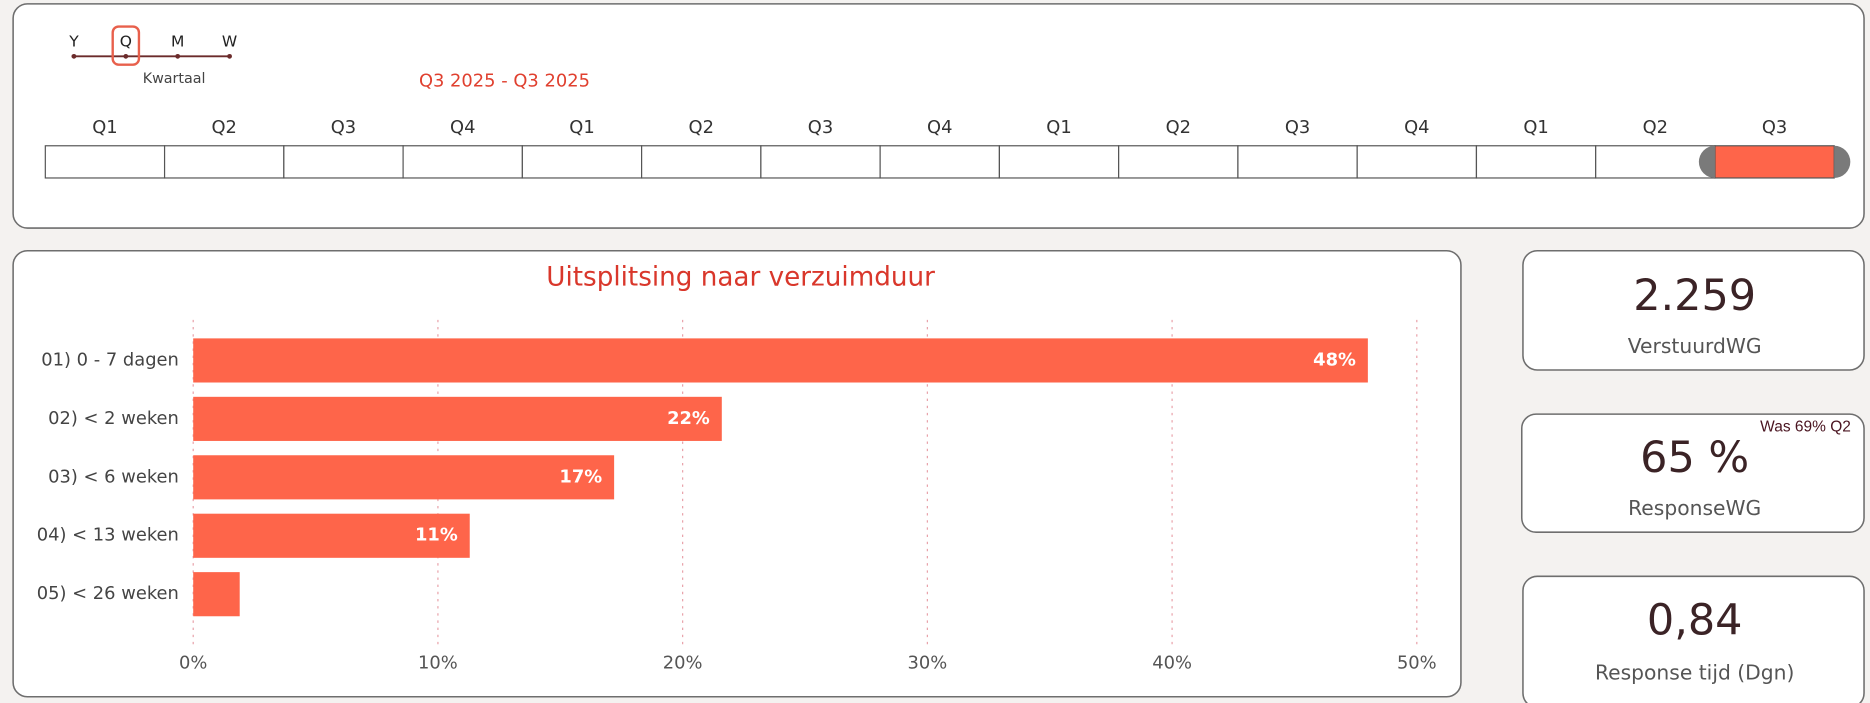 This screenshot has width=1870, height=703. I want to click on slicer-active, so click(126, 45).